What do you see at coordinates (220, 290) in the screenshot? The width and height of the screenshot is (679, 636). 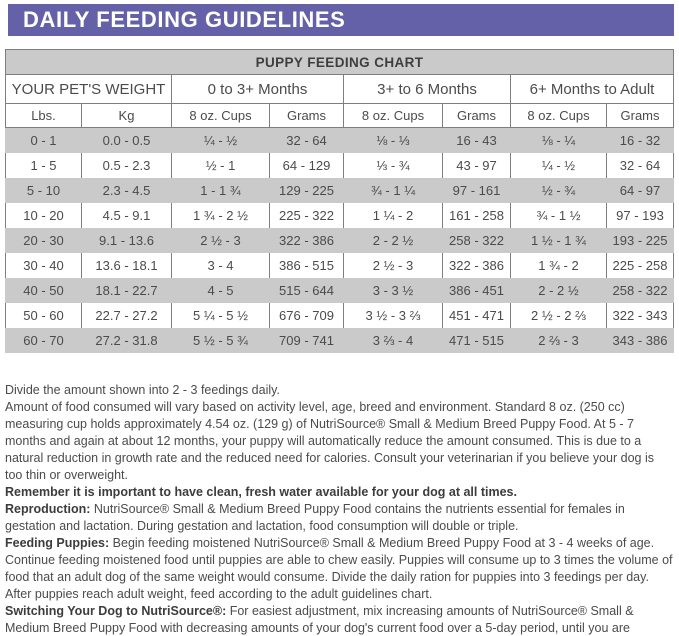 I see `table-cell: 4 - 5` at bounding box center [220, 290].